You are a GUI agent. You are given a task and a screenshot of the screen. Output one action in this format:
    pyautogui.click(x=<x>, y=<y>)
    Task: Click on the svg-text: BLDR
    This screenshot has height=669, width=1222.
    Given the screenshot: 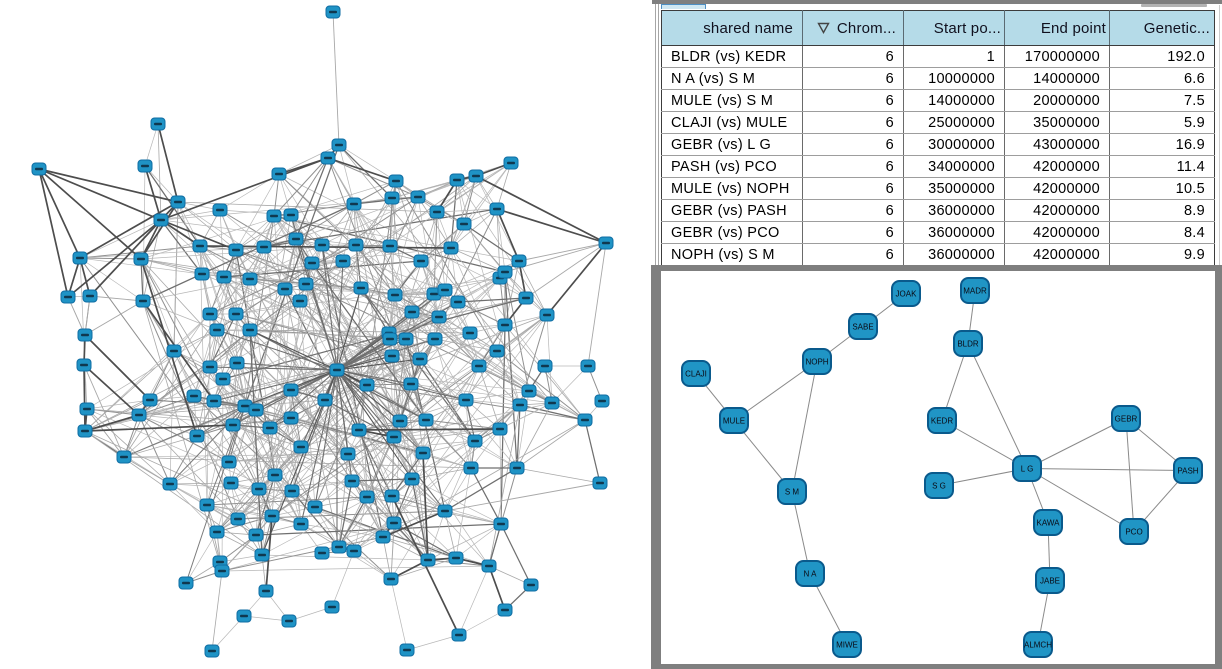 What is the action you would take?
    pyautogui.click(x=968, y=343)
    